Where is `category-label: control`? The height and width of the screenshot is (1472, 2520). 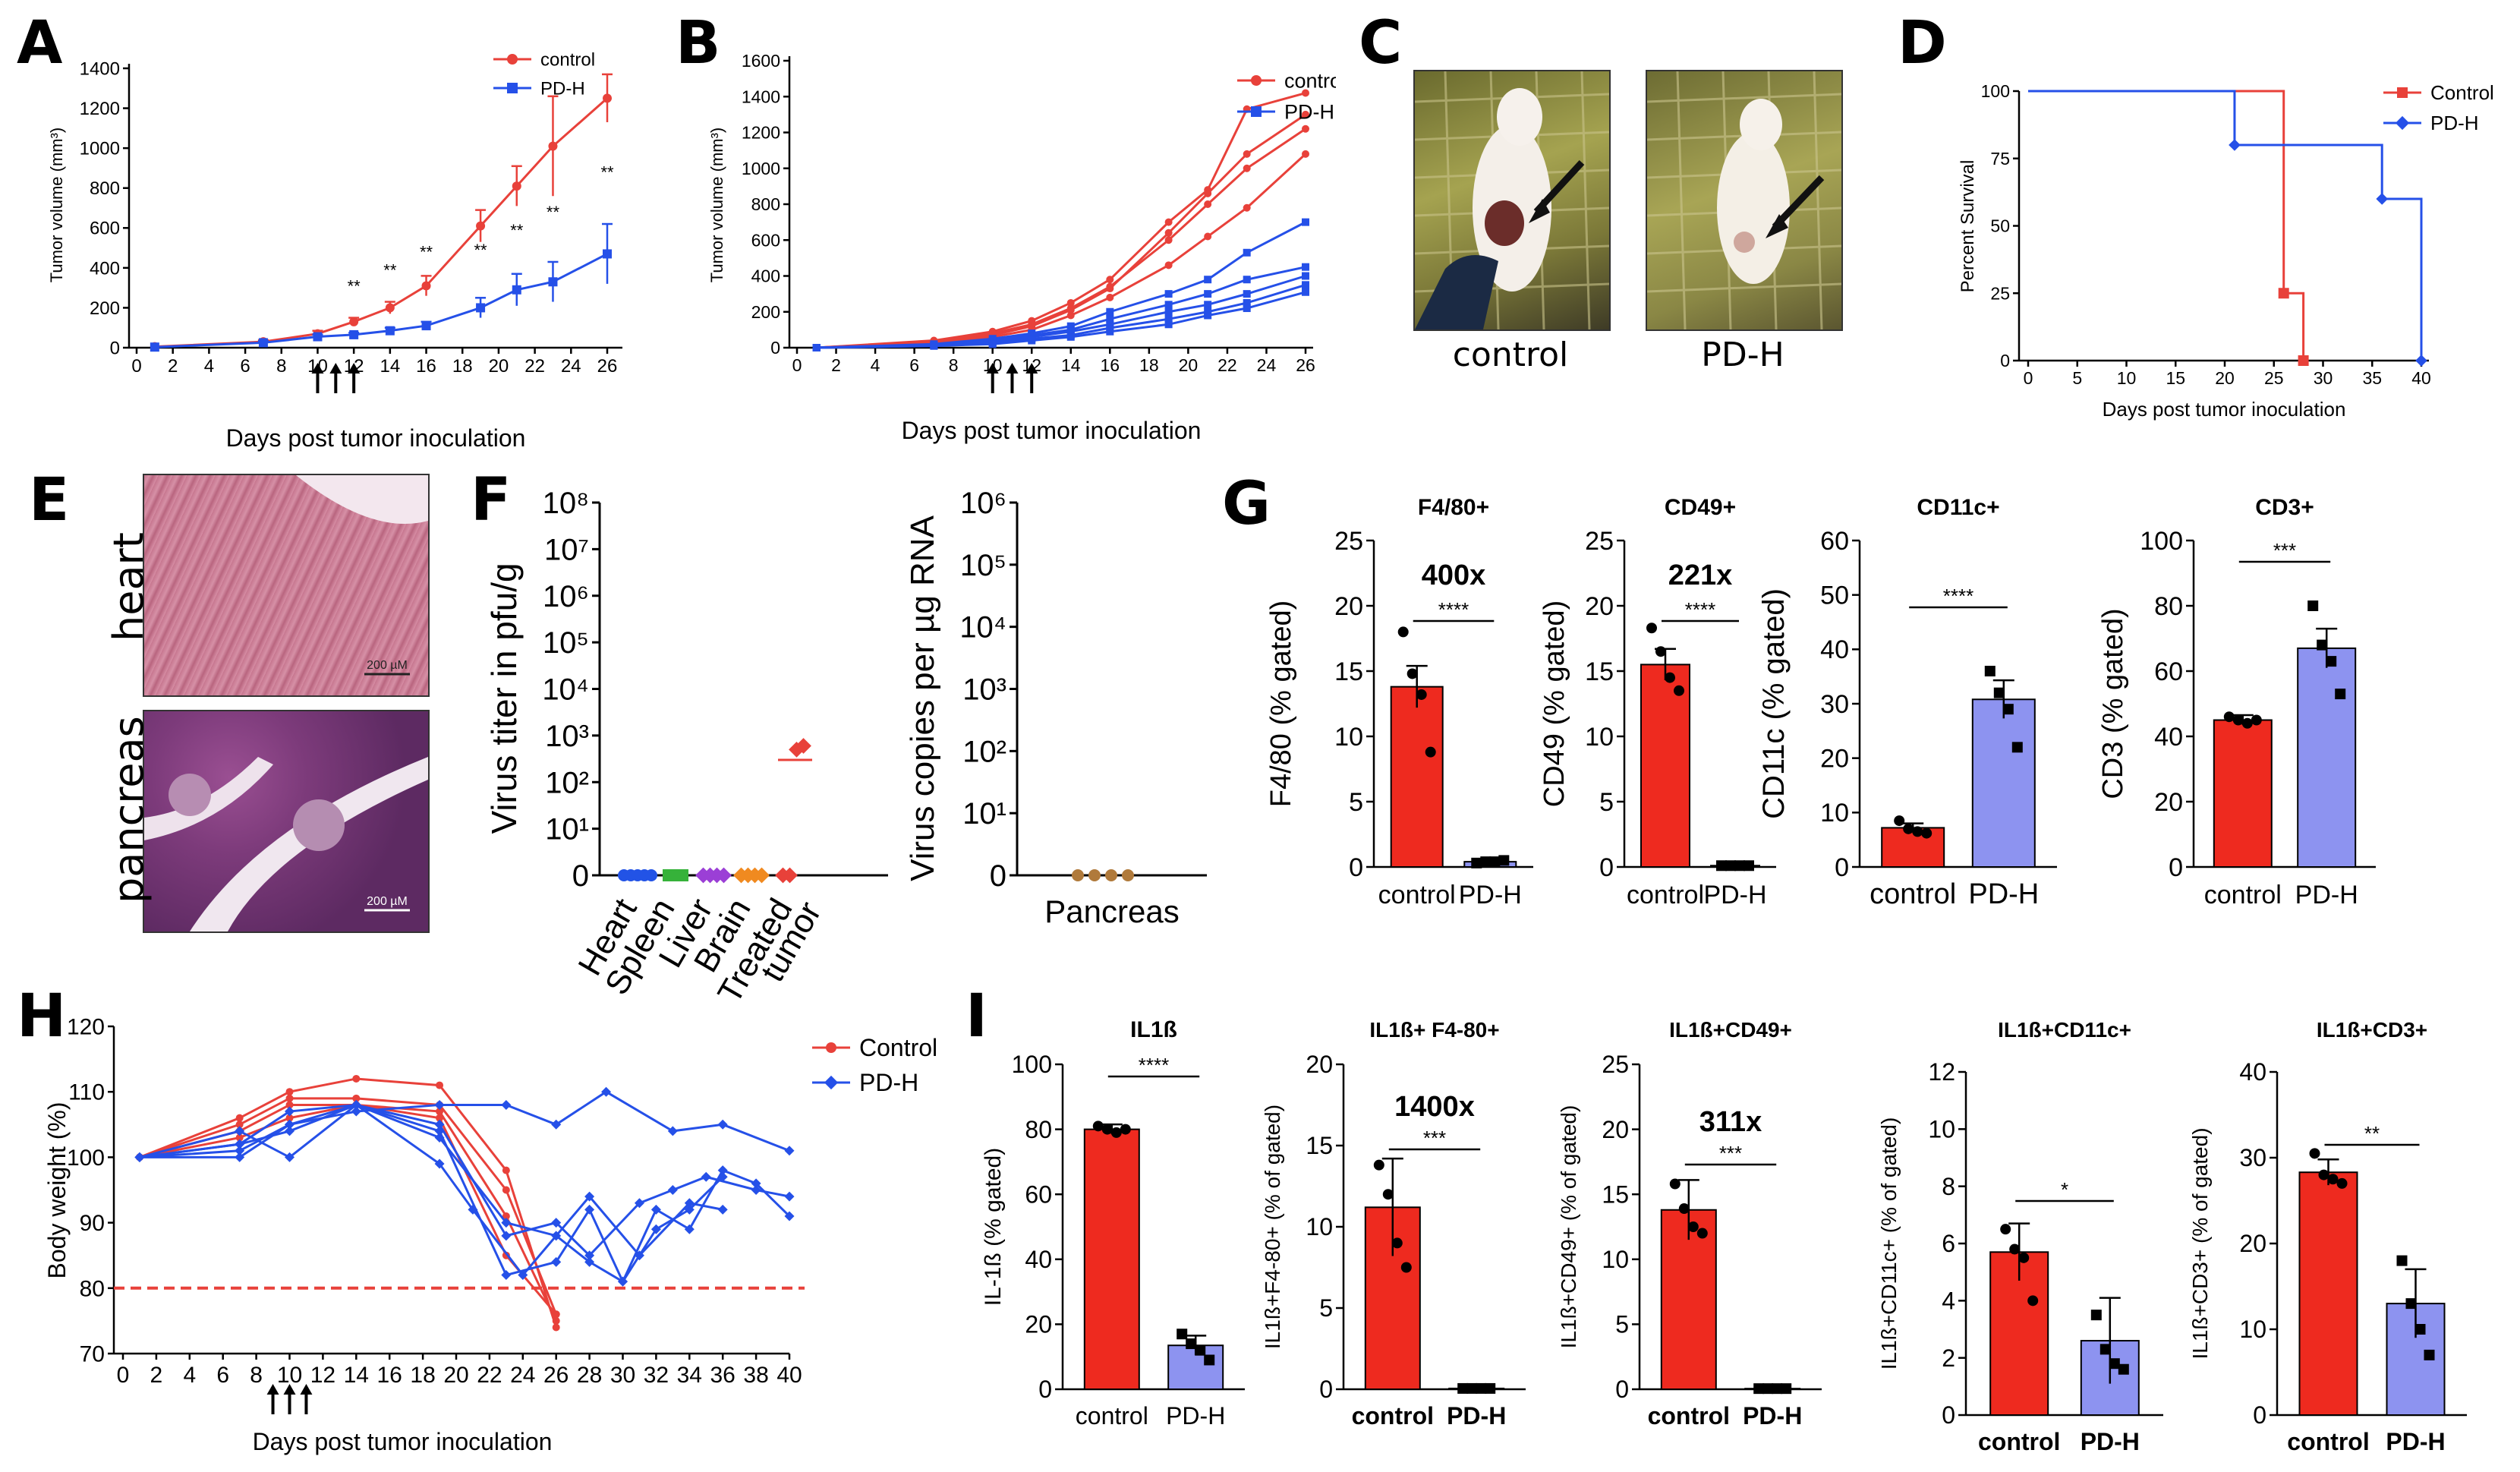
category-label: control is located at coordinates (1112, 1415).